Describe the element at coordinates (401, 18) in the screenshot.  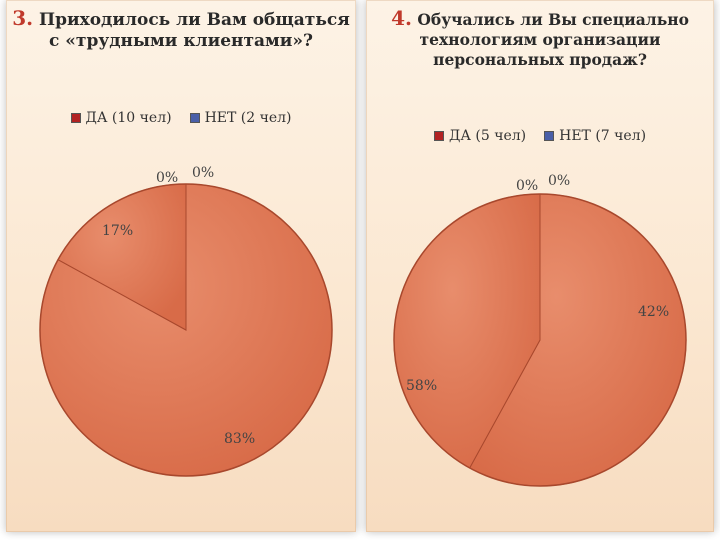
I see `chart-number-4: 4.` at that location.